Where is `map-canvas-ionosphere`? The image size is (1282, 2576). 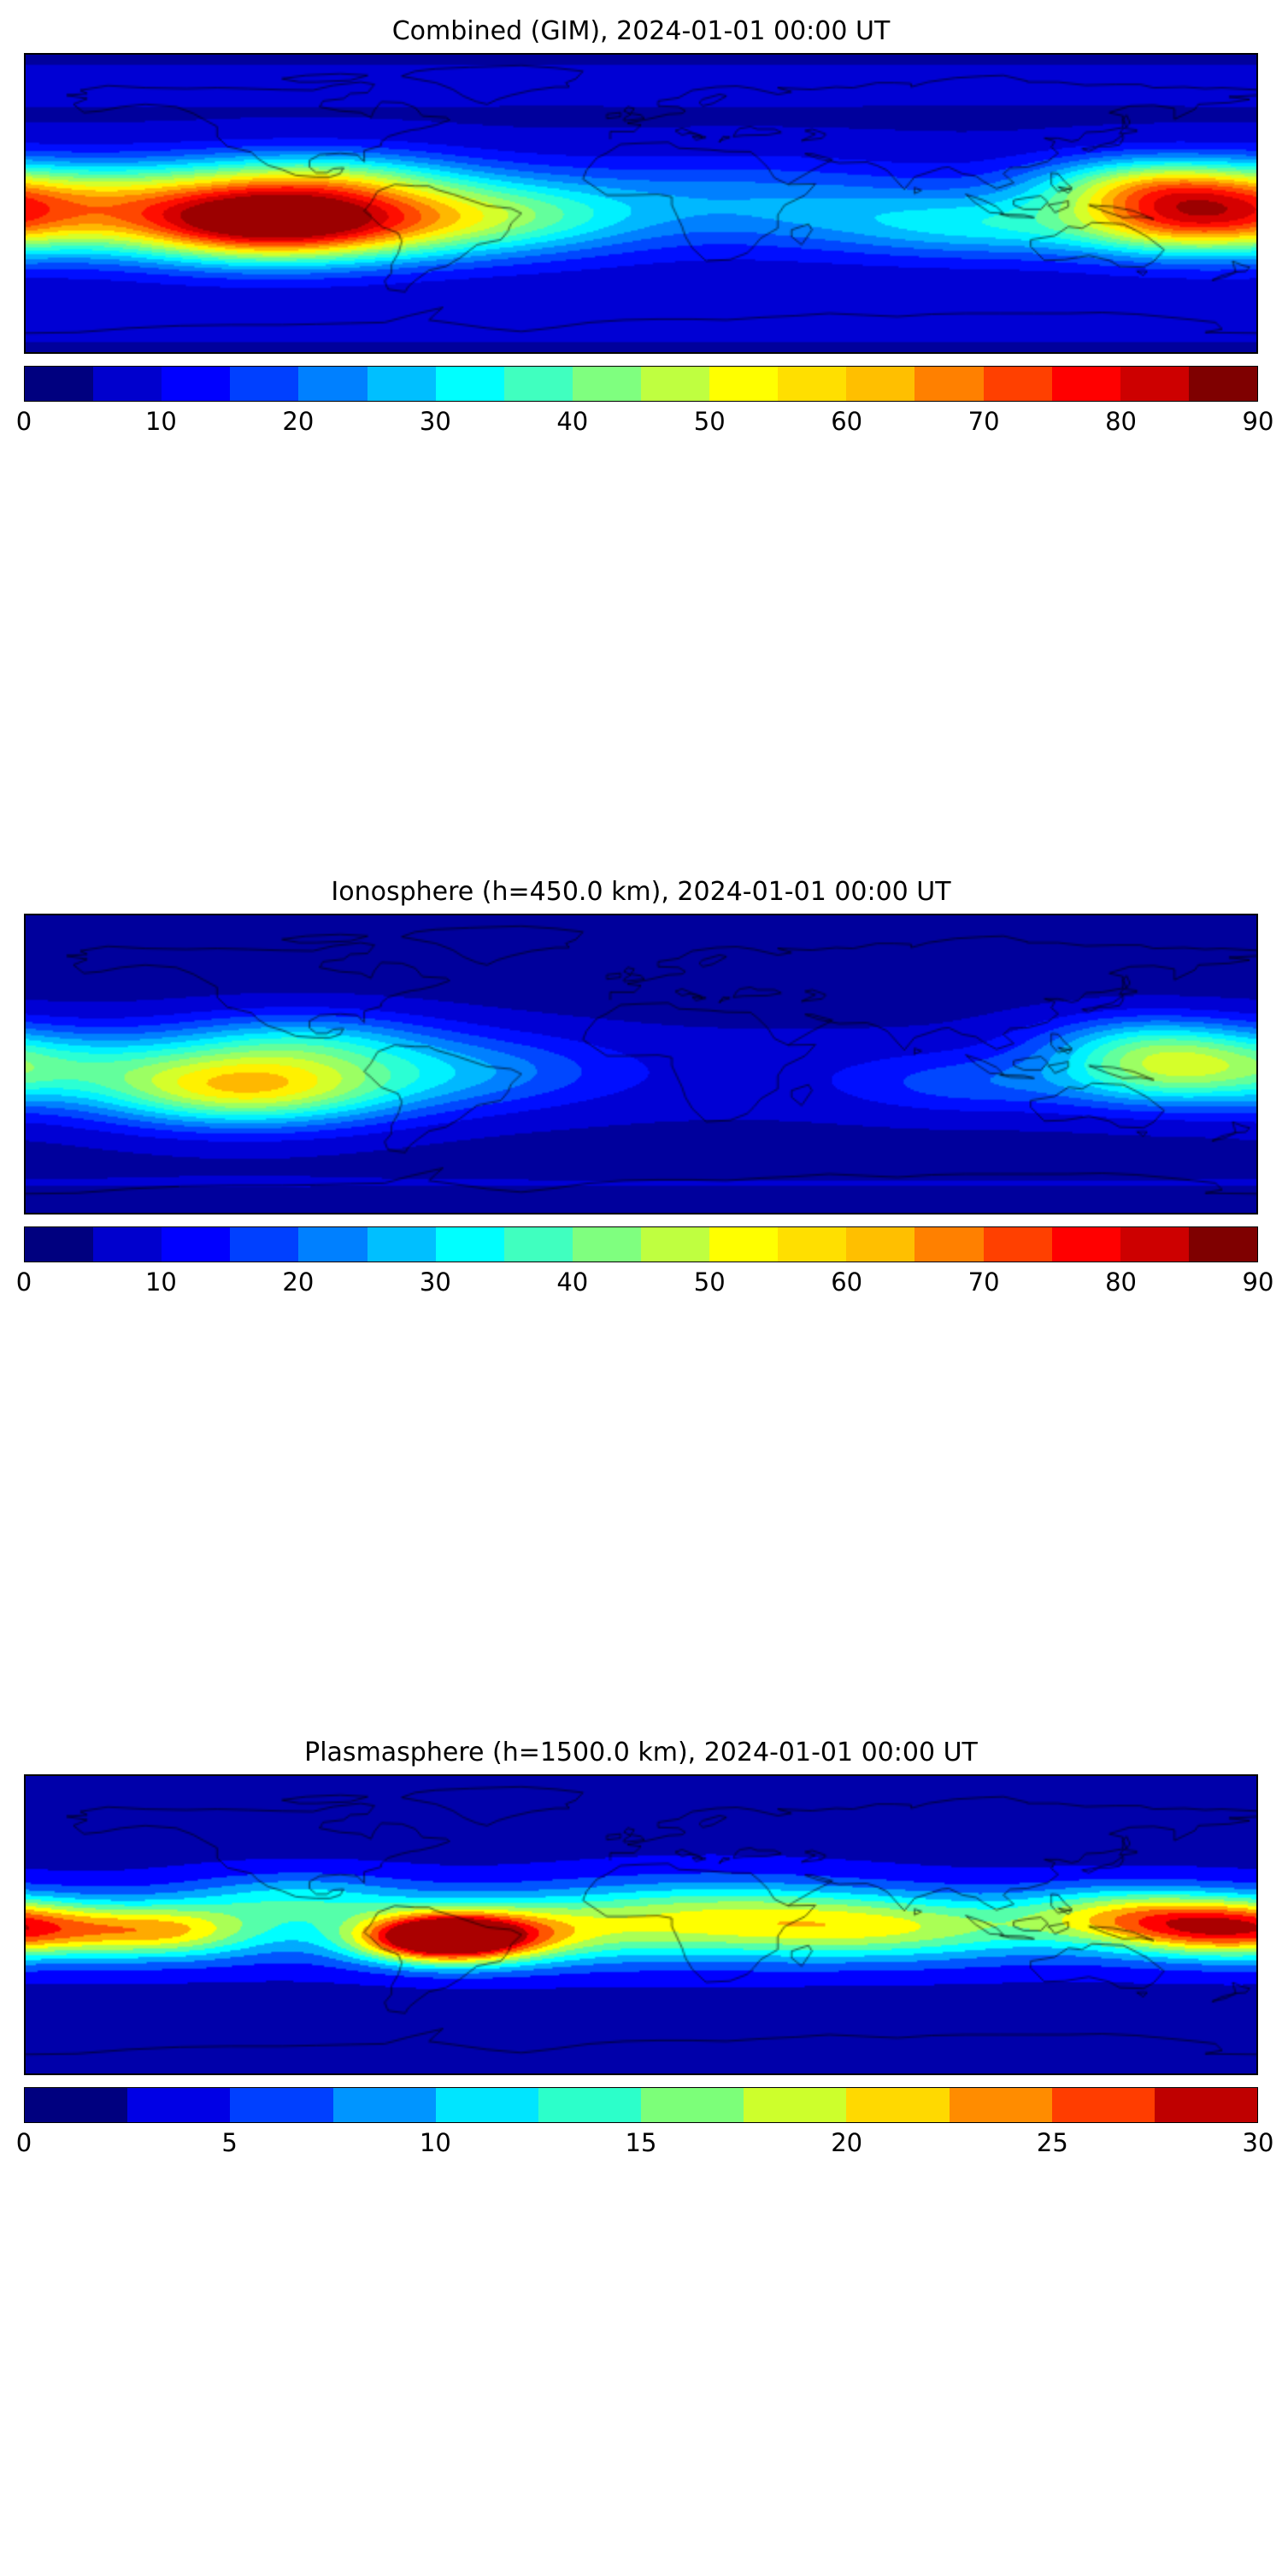 map-canvas-ionosphere is located at coordinates (641, 1064).